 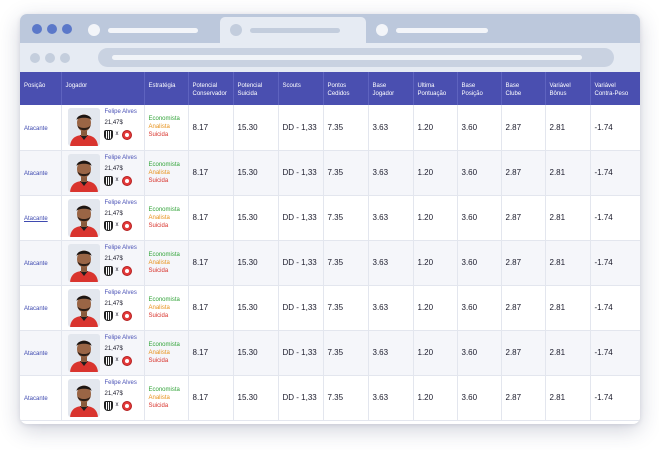 What do you see at coordinates (103, 88) in the screenshot?
I see `header-jogador: Jogador` at bounding box center [103, 88].